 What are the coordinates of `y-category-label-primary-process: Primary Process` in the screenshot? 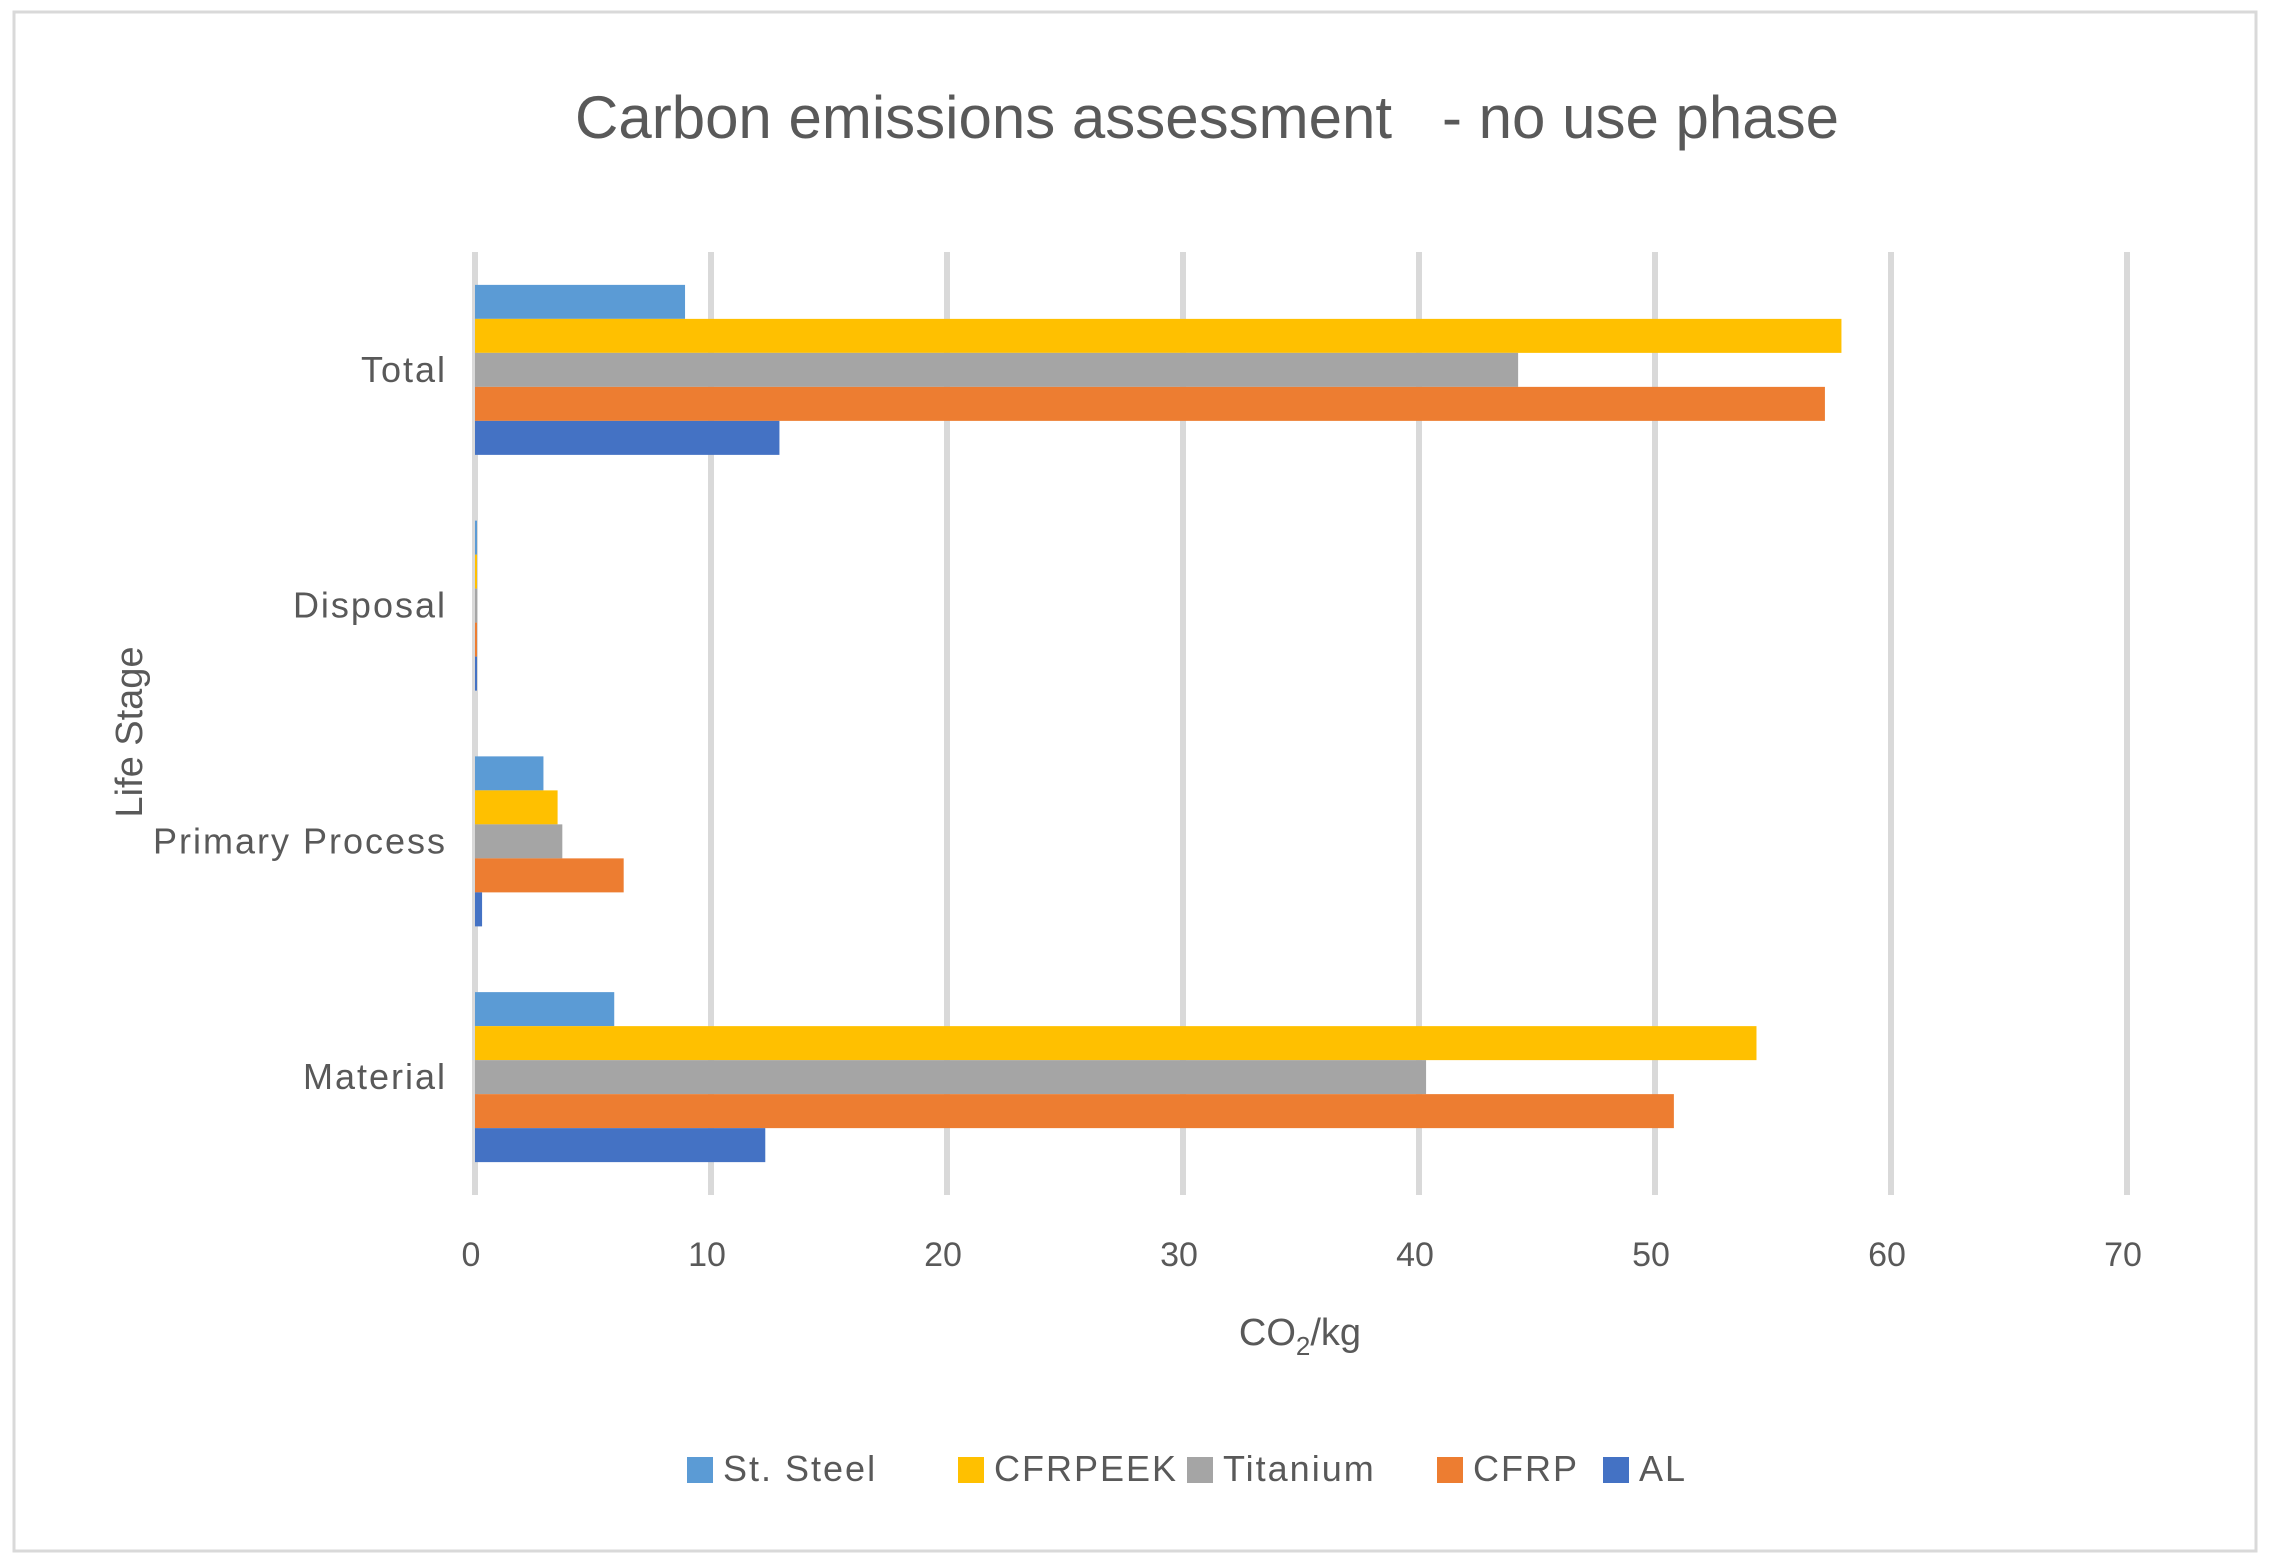 It's located at (300, 840).